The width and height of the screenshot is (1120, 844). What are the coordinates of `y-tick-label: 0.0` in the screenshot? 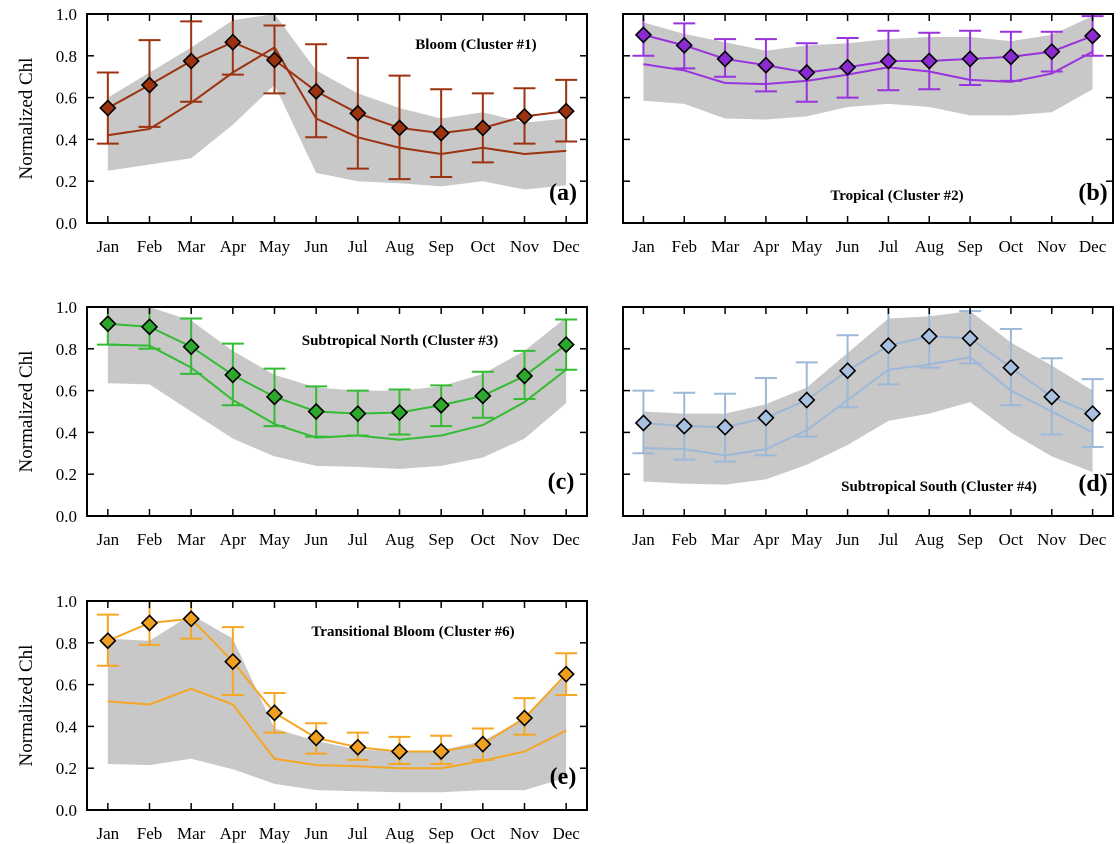 It's located at (66, 516).